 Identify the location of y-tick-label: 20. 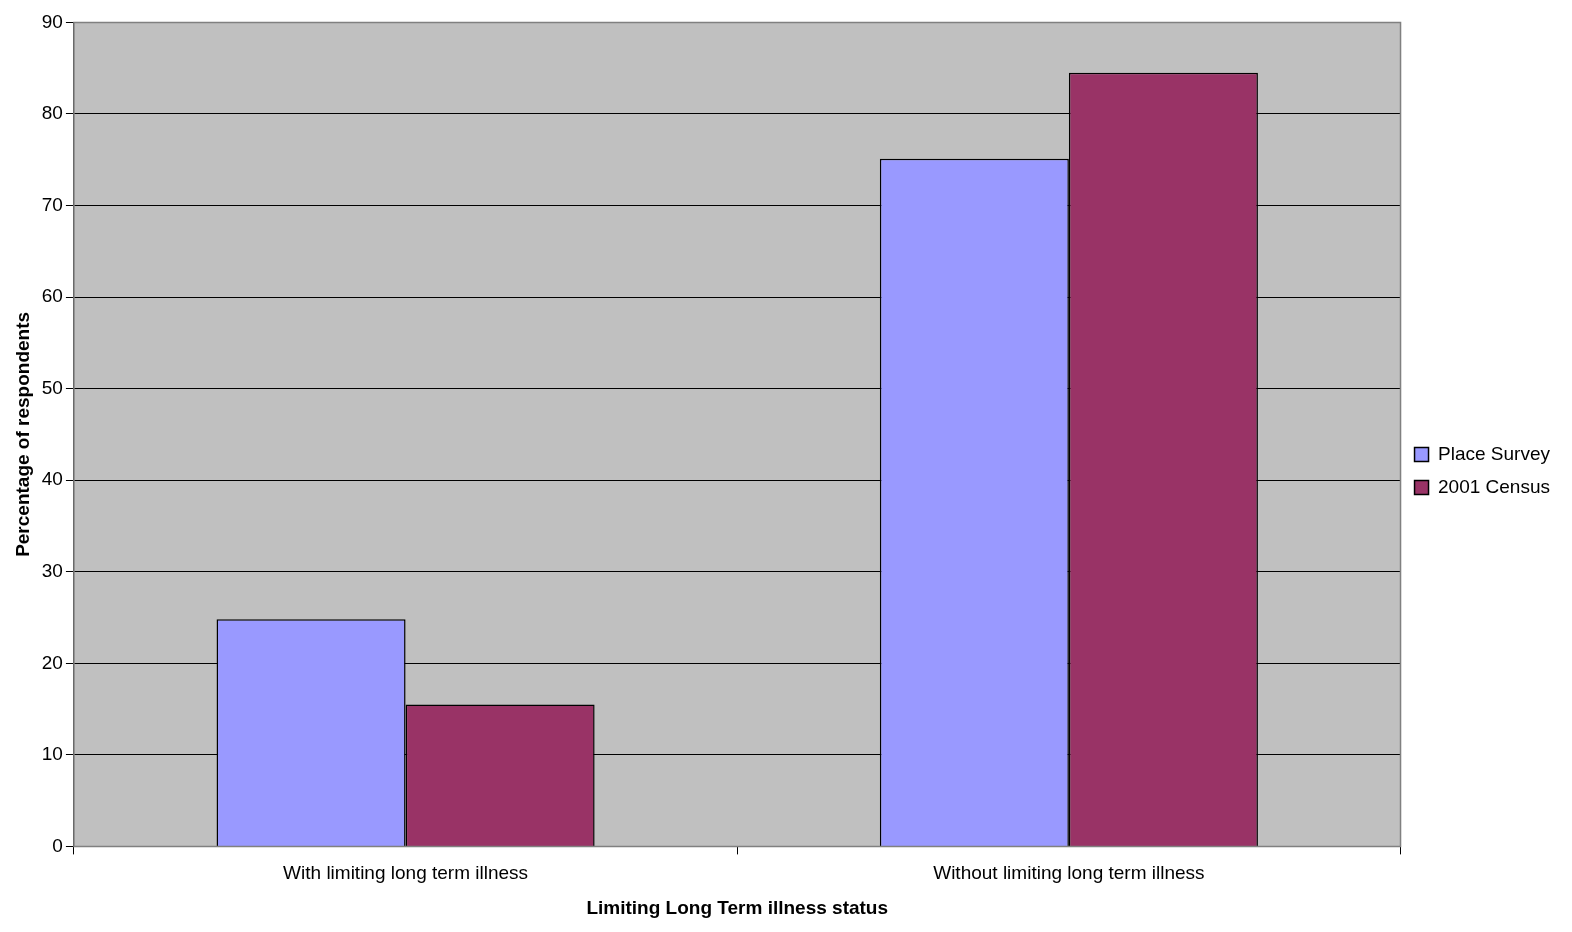
(52, 662).